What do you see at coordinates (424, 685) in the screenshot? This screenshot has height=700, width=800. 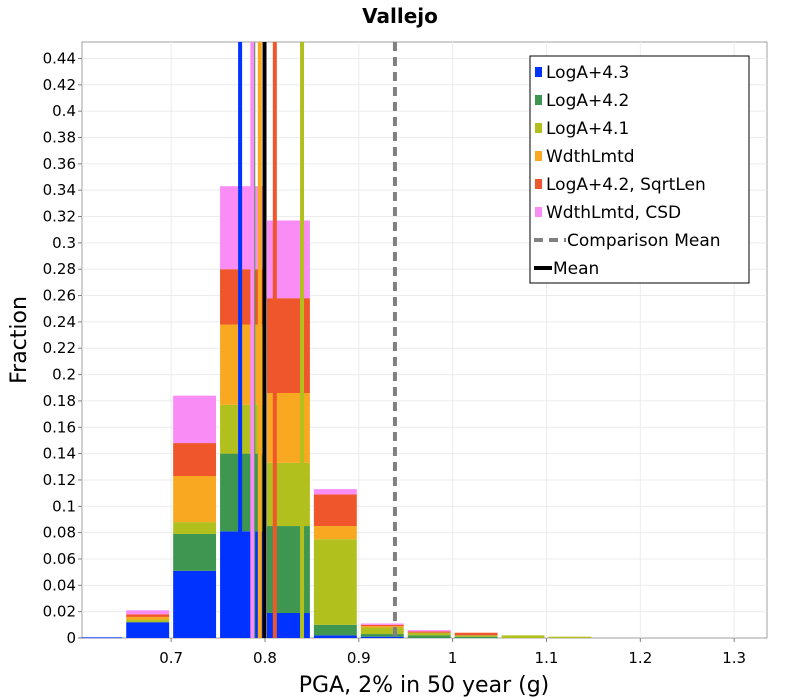 I see `x-axis-title: PGA, 2% in 50 year (g)` at bounding box center [424, 685].